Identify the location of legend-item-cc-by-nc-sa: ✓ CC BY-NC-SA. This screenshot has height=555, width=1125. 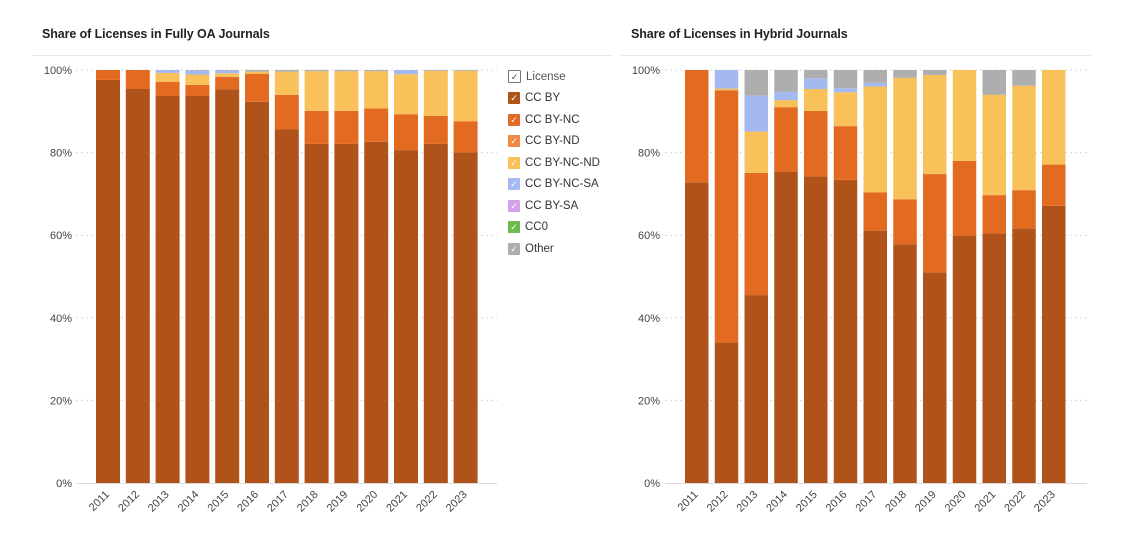
(554, 185).